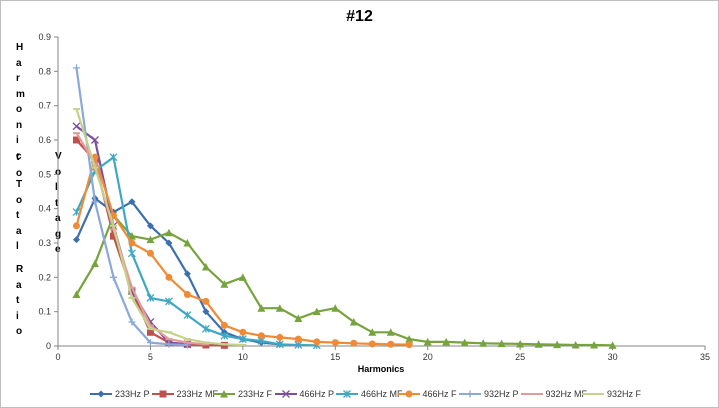 The height and width of the screenshot is (408, 719). I want to click on legend-label: 932Hz MF, so click(566, 394).